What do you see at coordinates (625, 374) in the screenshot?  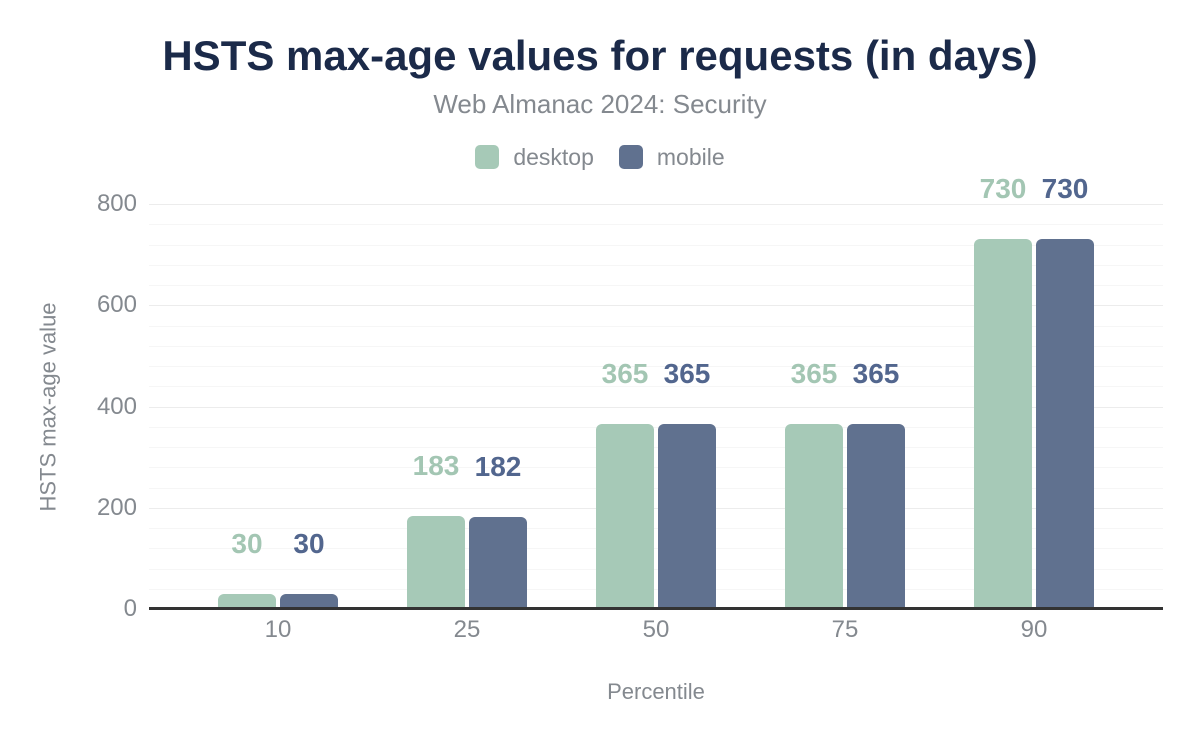 I see `bar-label-desktop-p50: 365` at bounding box center [625, 374].